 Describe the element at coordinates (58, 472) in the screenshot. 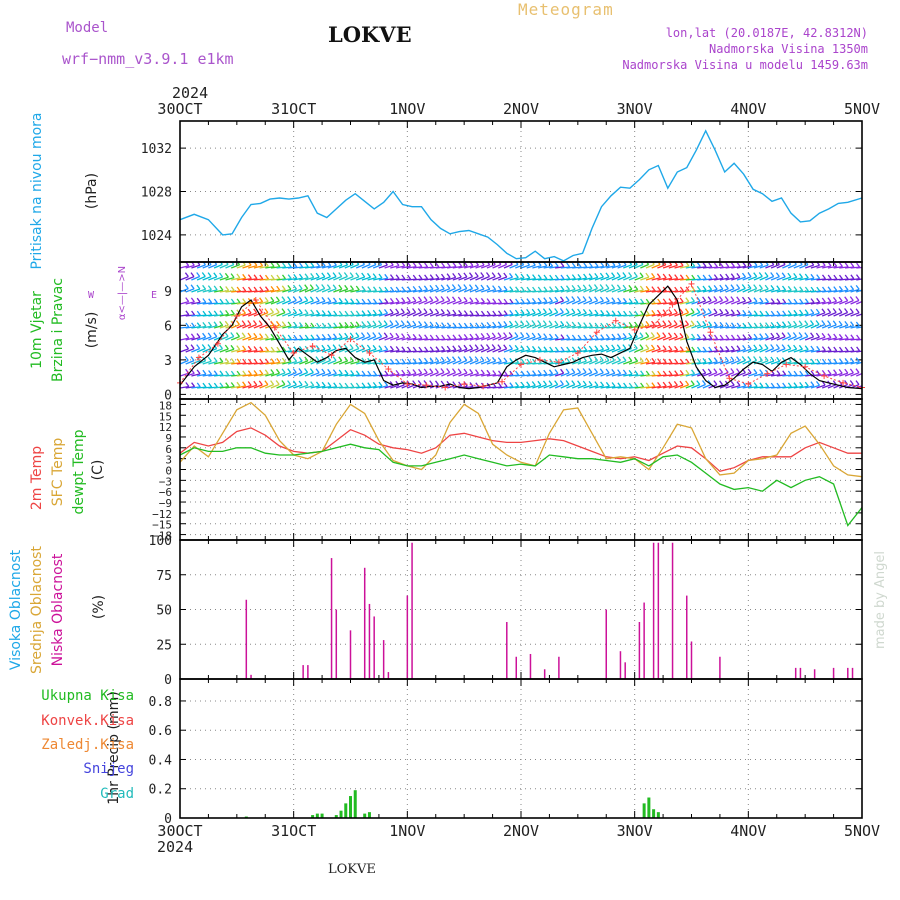

I see `temp-title-sfc: SFC Temp` at that location.